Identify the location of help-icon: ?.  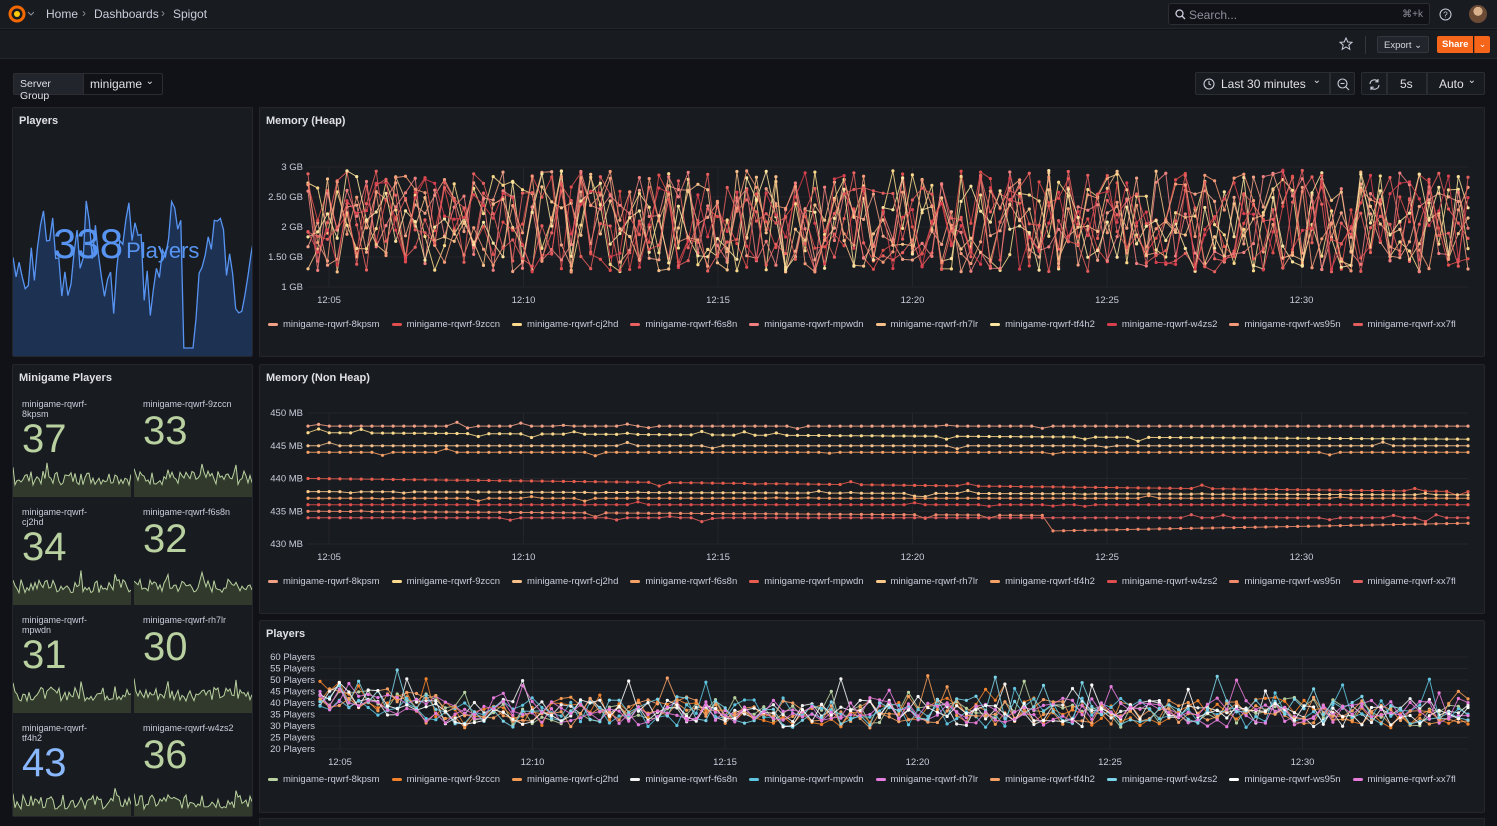
(1445, 14).